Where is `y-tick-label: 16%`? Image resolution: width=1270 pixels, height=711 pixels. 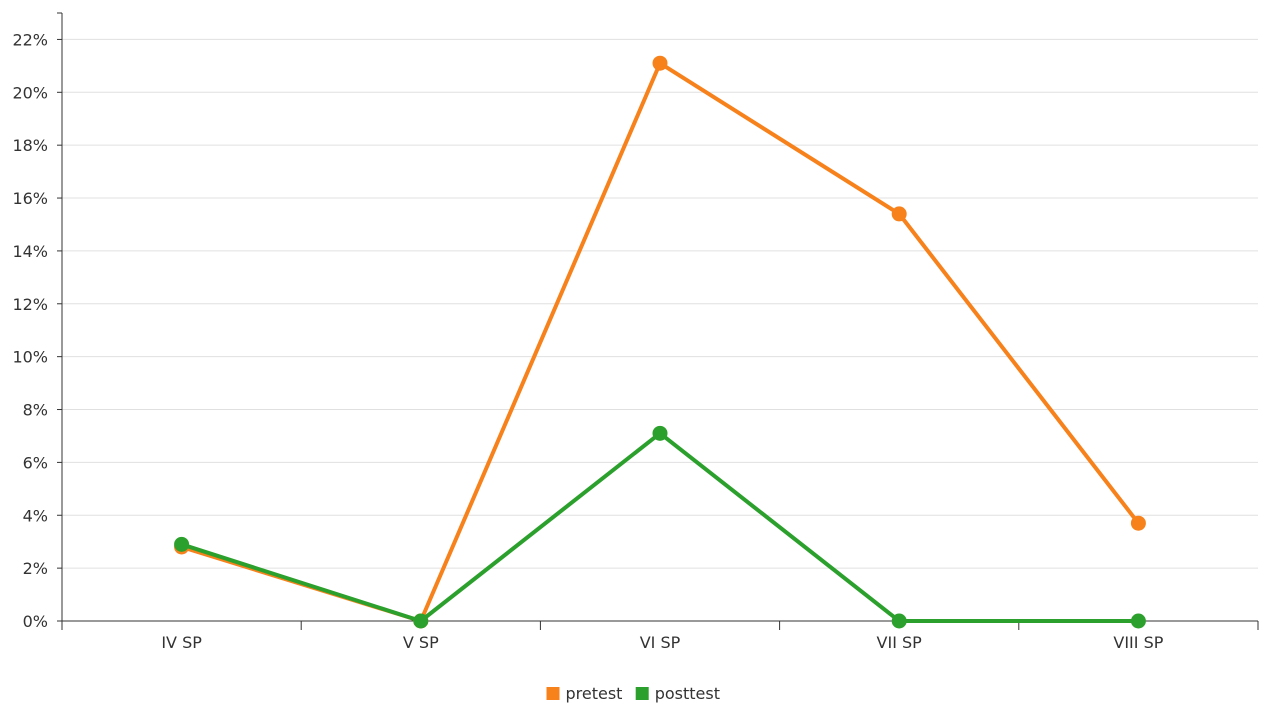
y-tick-label: 16% is located at coordinates (30, 198).